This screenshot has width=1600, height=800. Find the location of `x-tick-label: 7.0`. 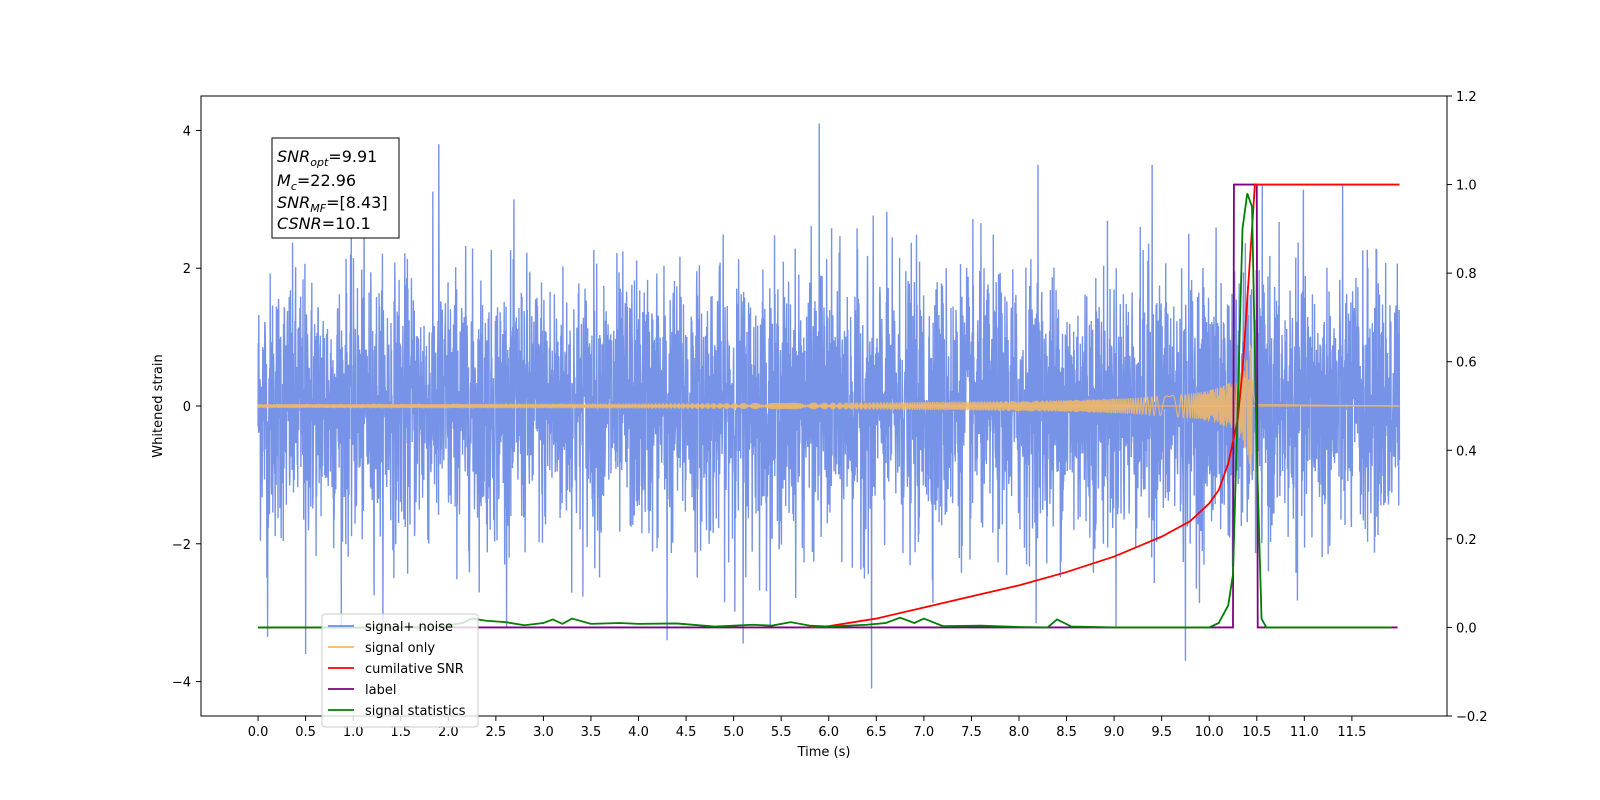

x-tick-label: 7.0 is located at coordinates (924, 732).